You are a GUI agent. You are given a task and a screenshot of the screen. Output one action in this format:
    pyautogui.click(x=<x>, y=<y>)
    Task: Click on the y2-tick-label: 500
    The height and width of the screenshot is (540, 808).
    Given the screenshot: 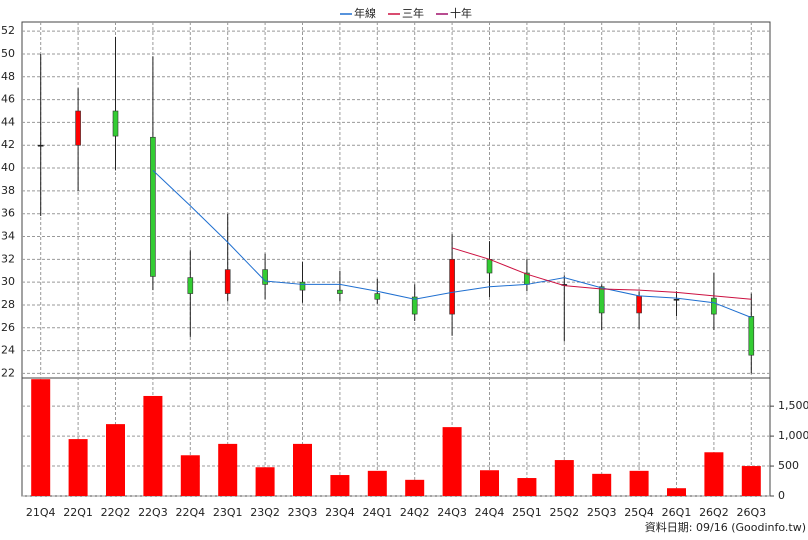 What is the action you would take?
    pyautogui.click(x=788, y=465)
    